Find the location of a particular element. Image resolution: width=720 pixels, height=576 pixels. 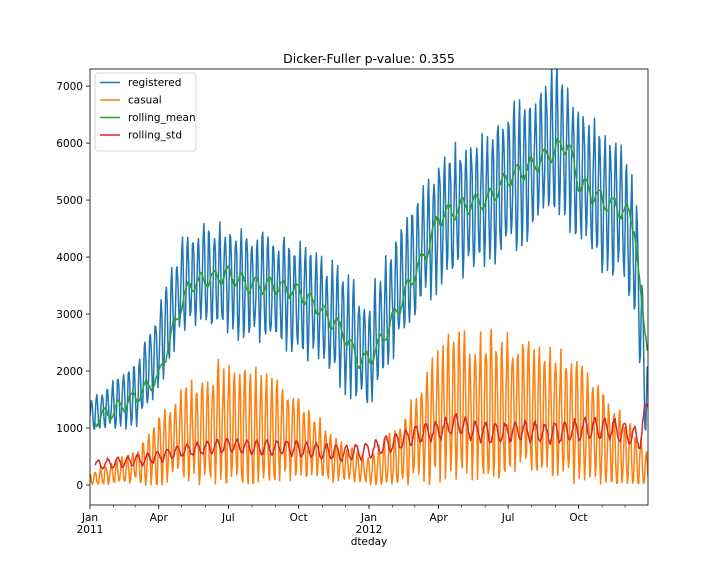

x-tick-year-label: 2011 is located at coordinates (90, 530).